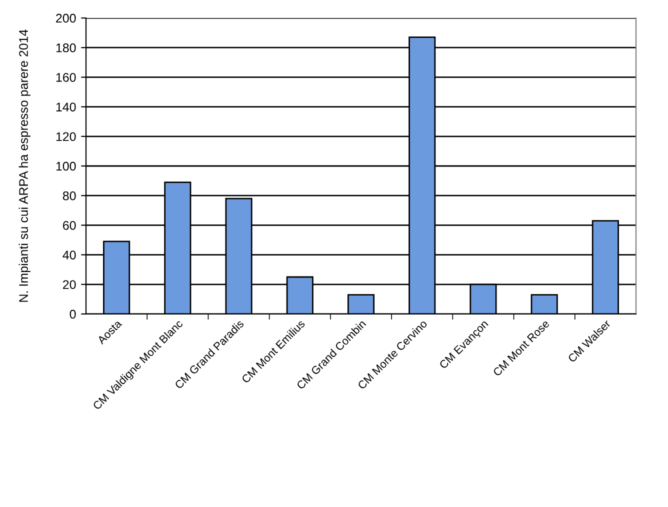  I want to click on y-tick-label: 0, so click(73, 314).